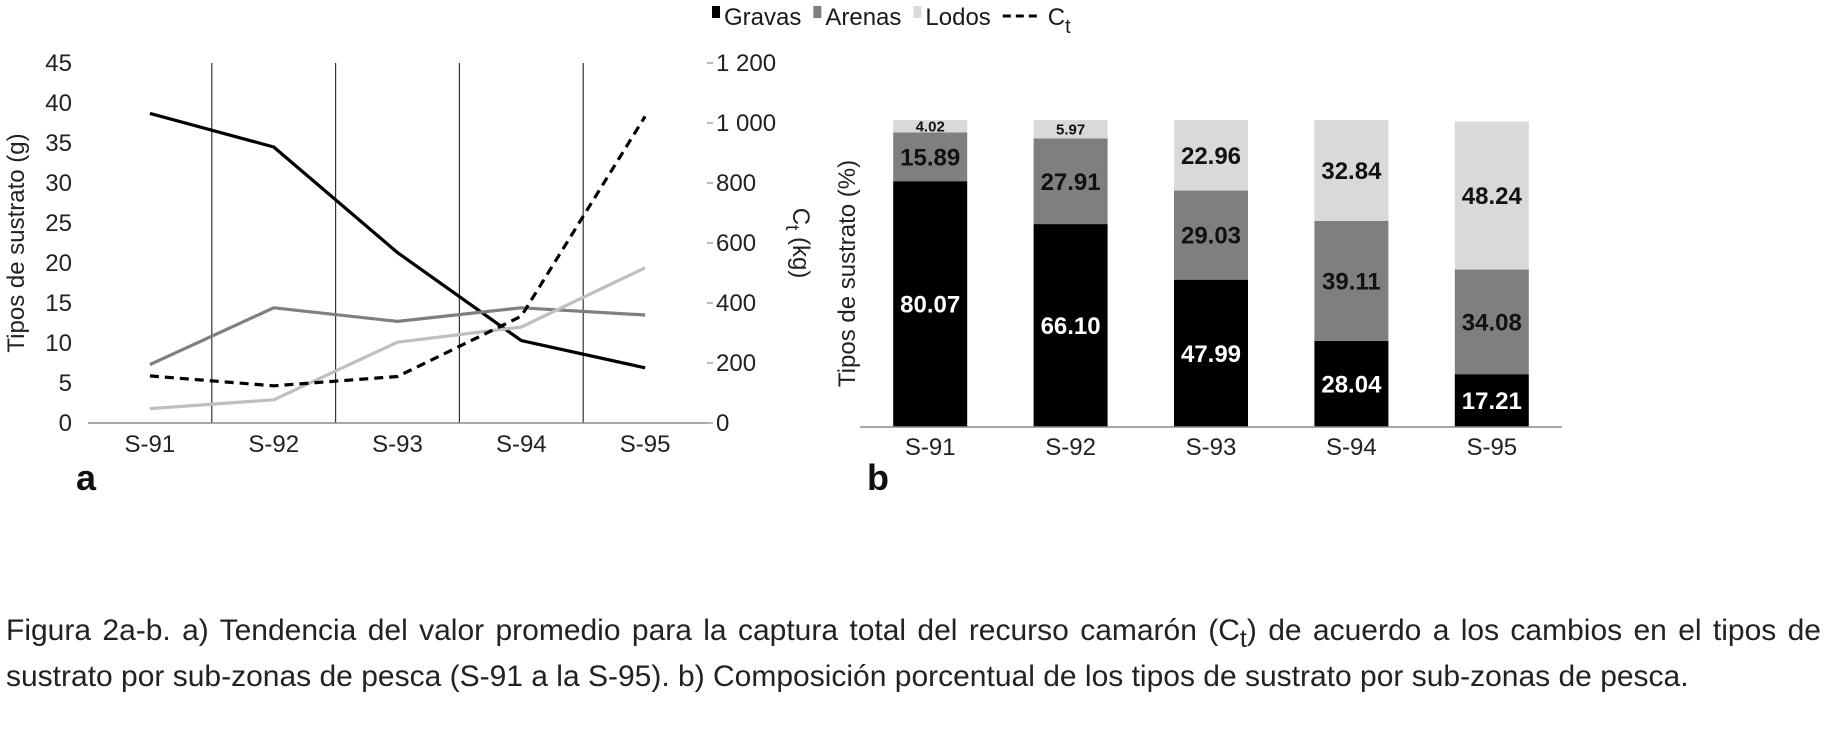 This screenshot has height=739, width=1833. I want to click on data-label-lodos-s-92: 5.97, so click(1070, 130).